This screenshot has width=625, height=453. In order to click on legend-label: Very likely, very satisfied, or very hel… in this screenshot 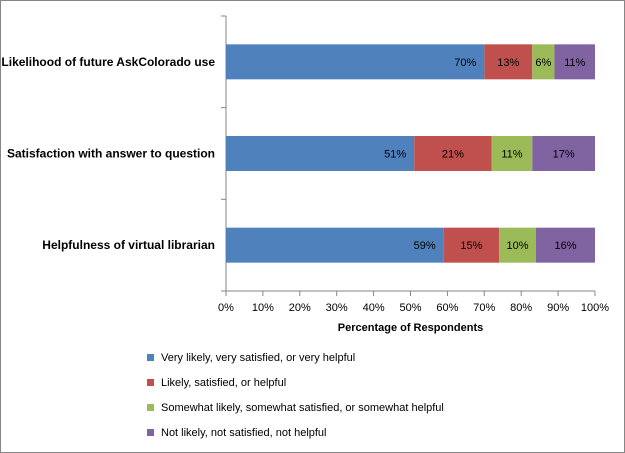, I will do `click(258, 358)`.